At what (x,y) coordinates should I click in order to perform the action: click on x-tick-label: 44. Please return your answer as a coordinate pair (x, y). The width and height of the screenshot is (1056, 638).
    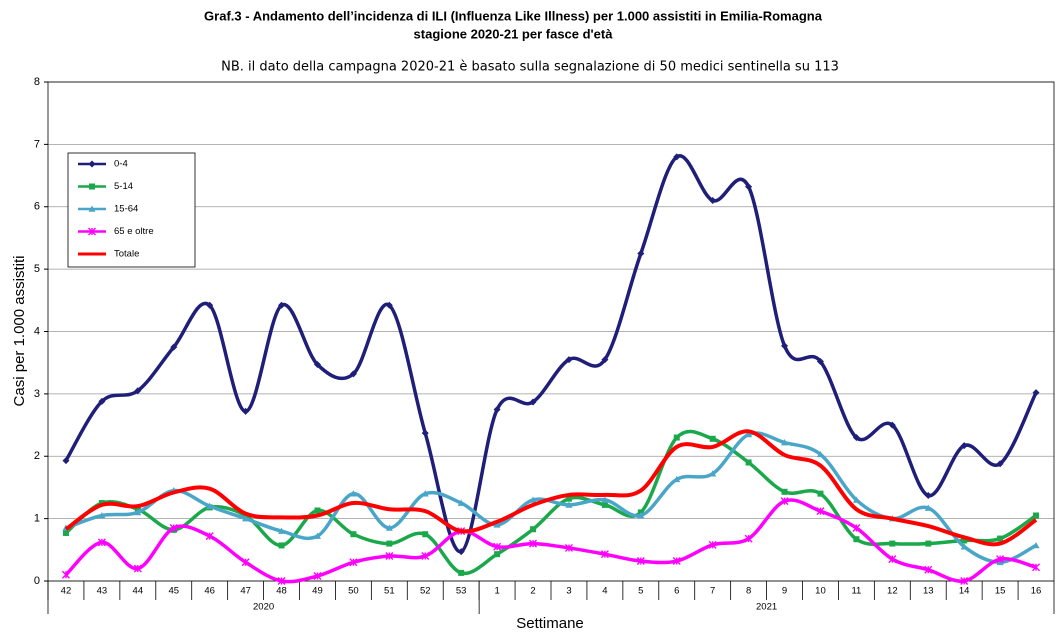
    Looking at the image, I should click on (138, 591).